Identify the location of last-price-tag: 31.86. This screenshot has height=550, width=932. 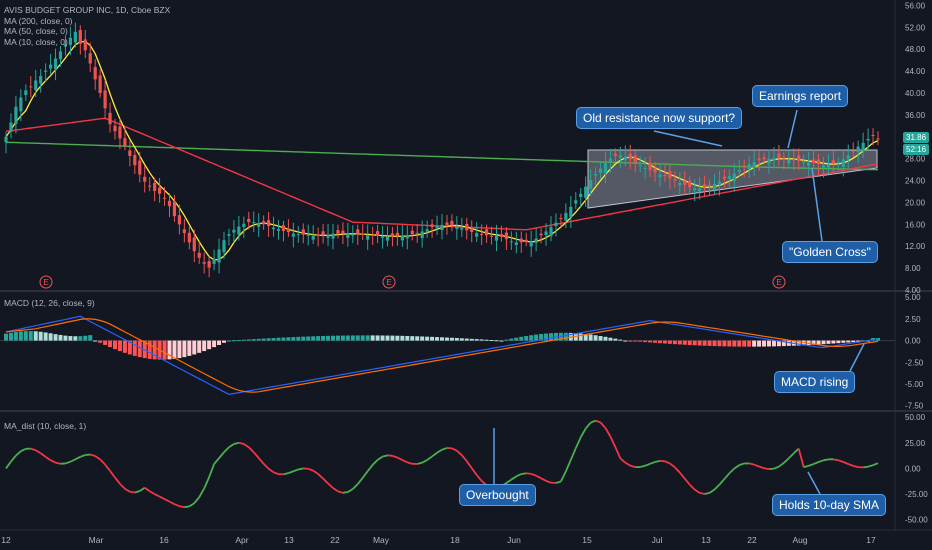
(916, 137).